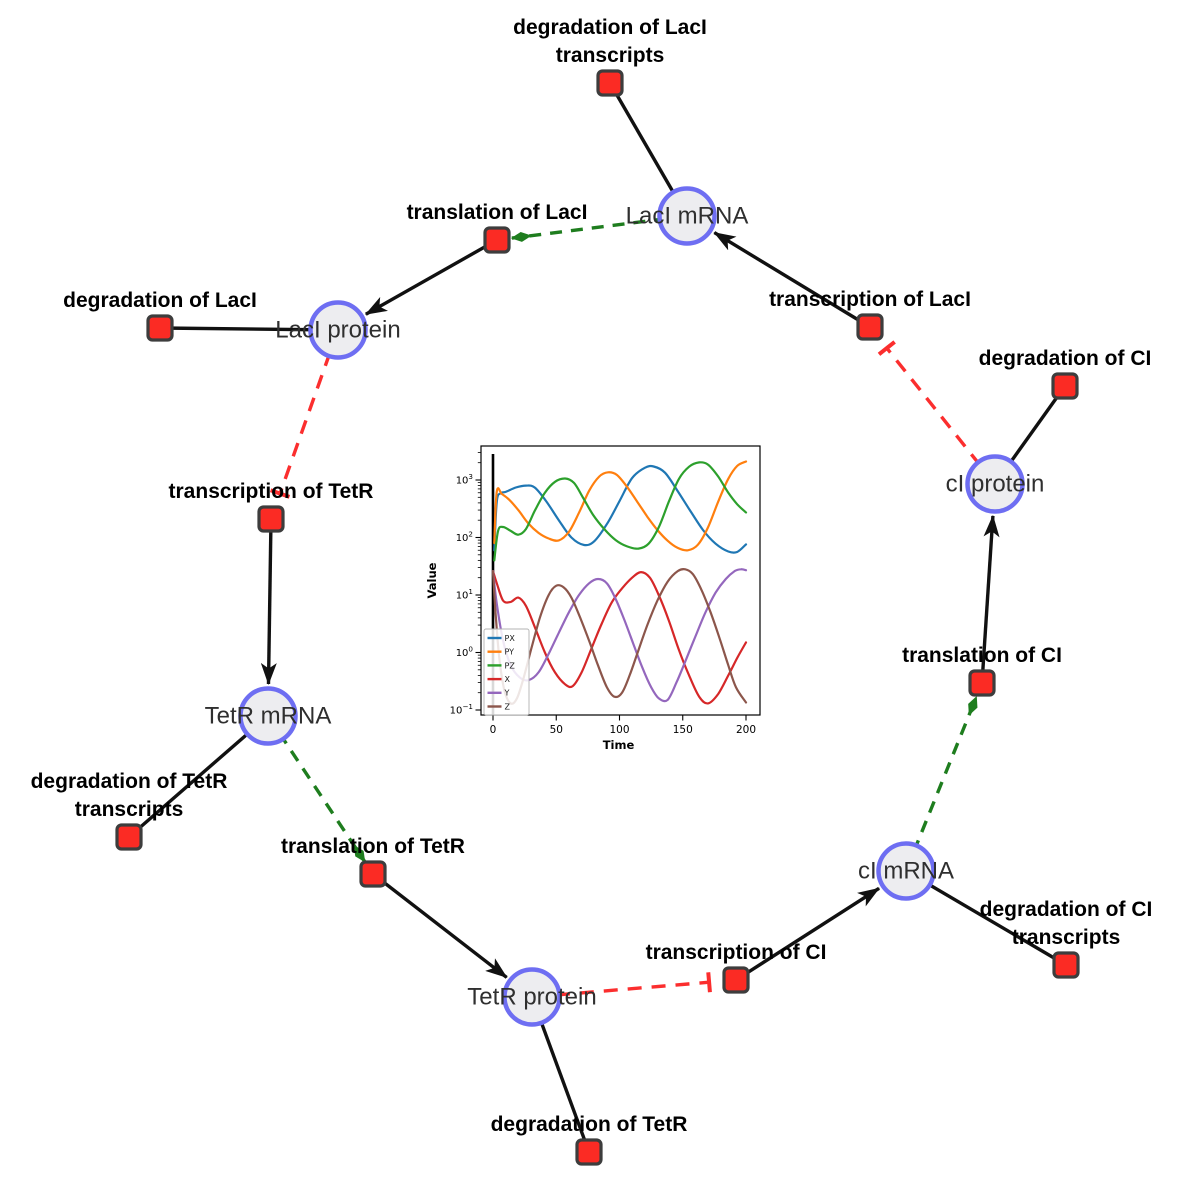 The height and width of the screenshot is (1200, 1189). Describe the element at coordinates (941, 783) in the screenshot. I see `edge-cI_mRNA-tln_cI` at that location.